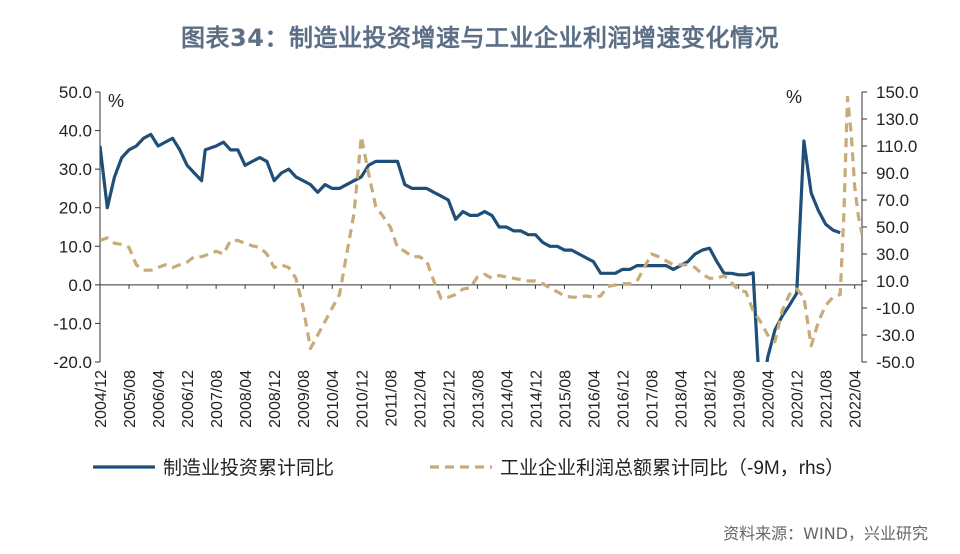  I want to click on y-right-tick-label: -10.0, so click(895, 308).